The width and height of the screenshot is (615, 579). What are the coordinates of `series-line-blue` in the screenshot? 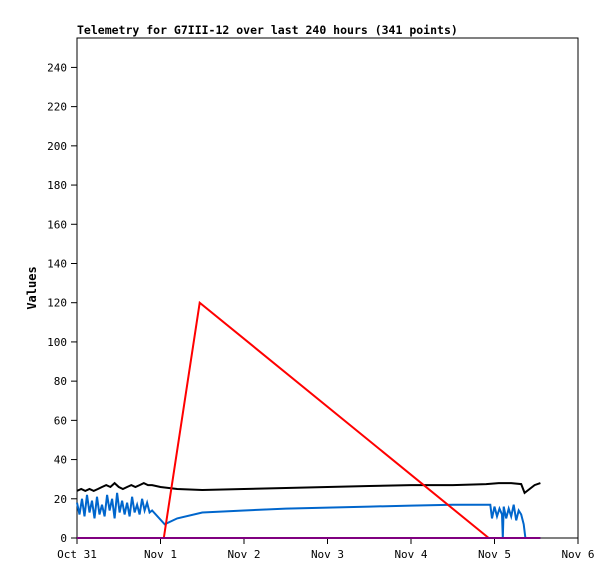 It's located at (308, 515).